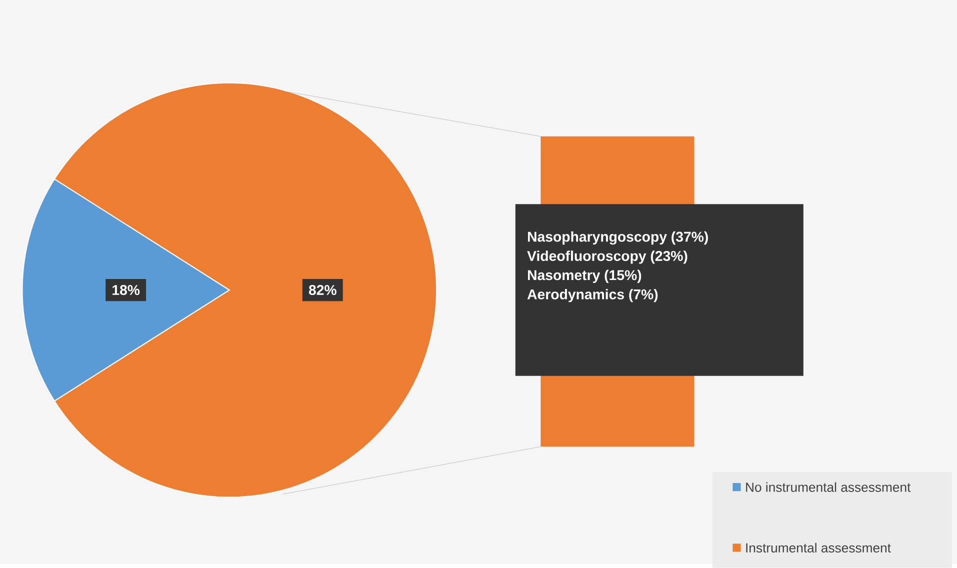  I want to click on legend-label: No instrumental assessment, so click(828, 487).